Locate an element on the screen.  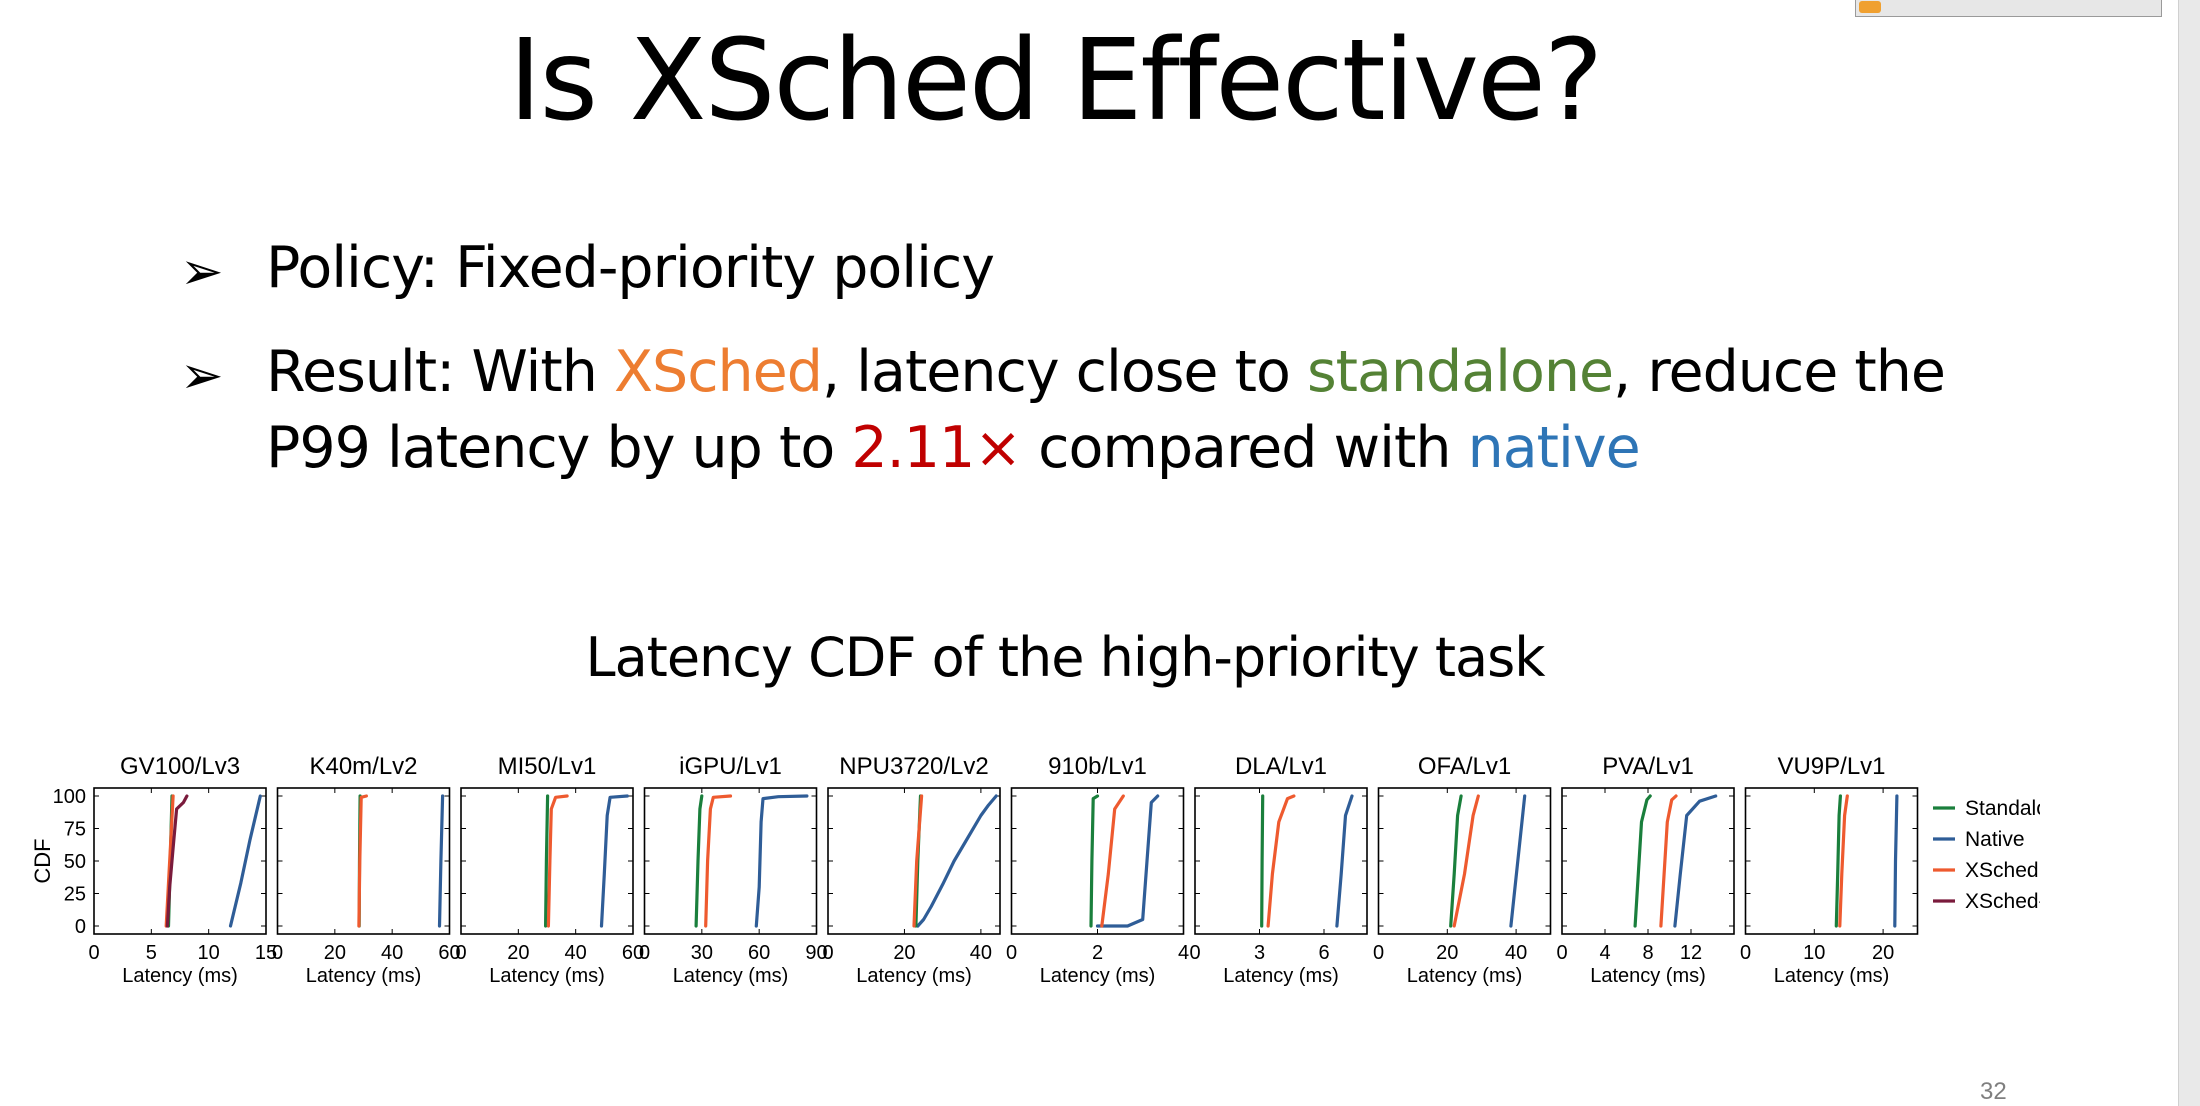
x-tick-label: 10 is located at coordinates (1814, 953).